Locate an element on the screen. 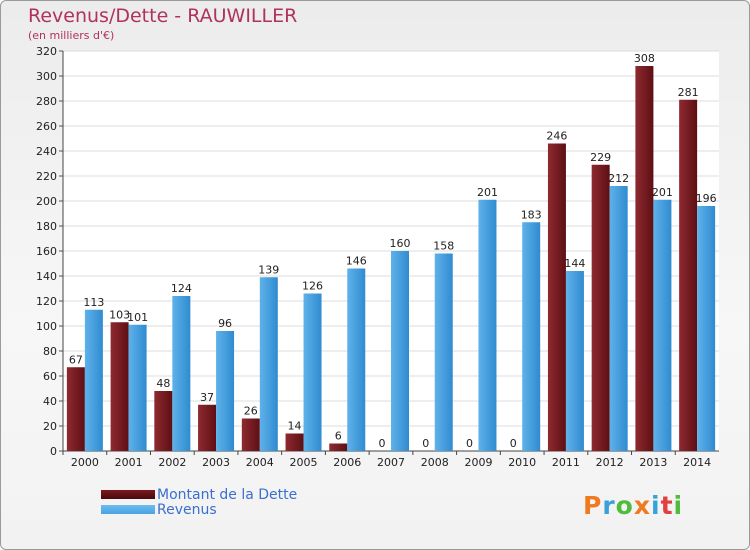  x-tick-label: 2006 is located at coordinates (347, 462).